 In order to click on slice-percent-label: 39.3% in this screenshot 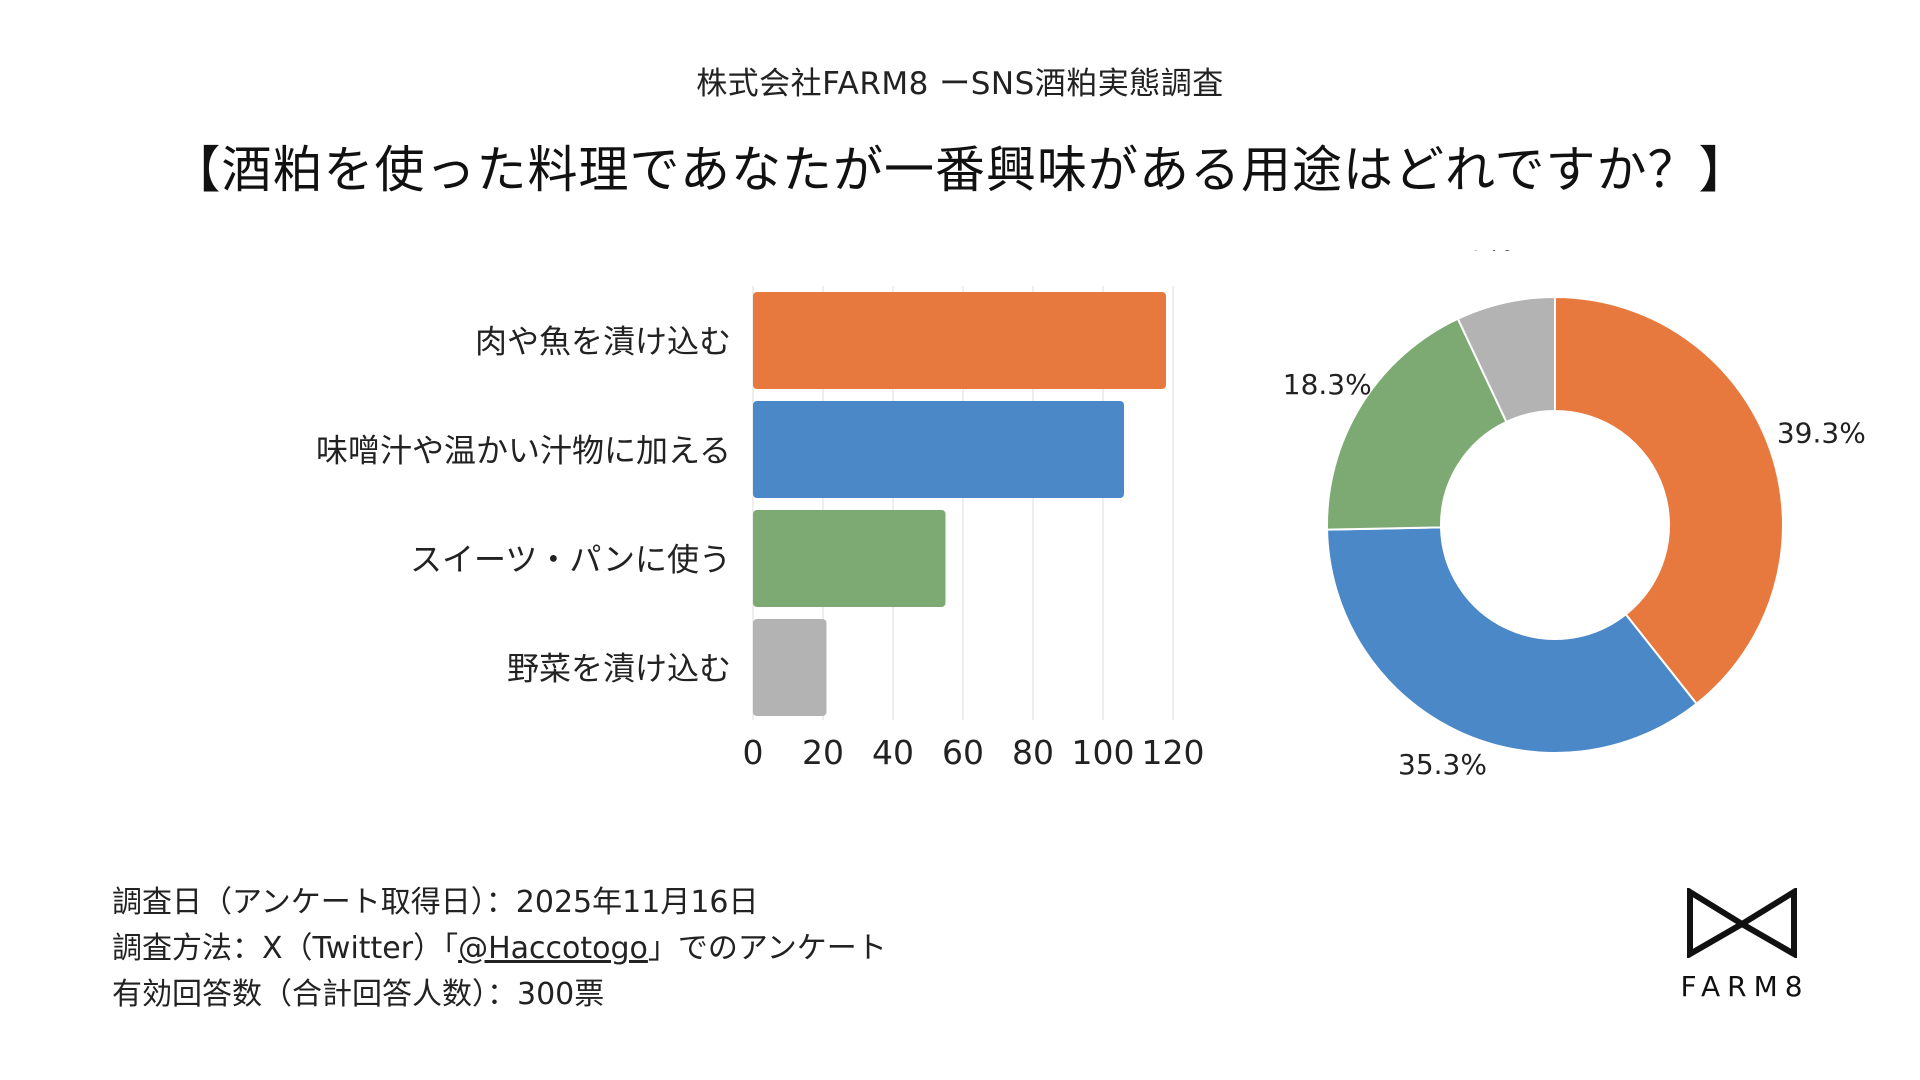, I will do `click(1821, 432)`.